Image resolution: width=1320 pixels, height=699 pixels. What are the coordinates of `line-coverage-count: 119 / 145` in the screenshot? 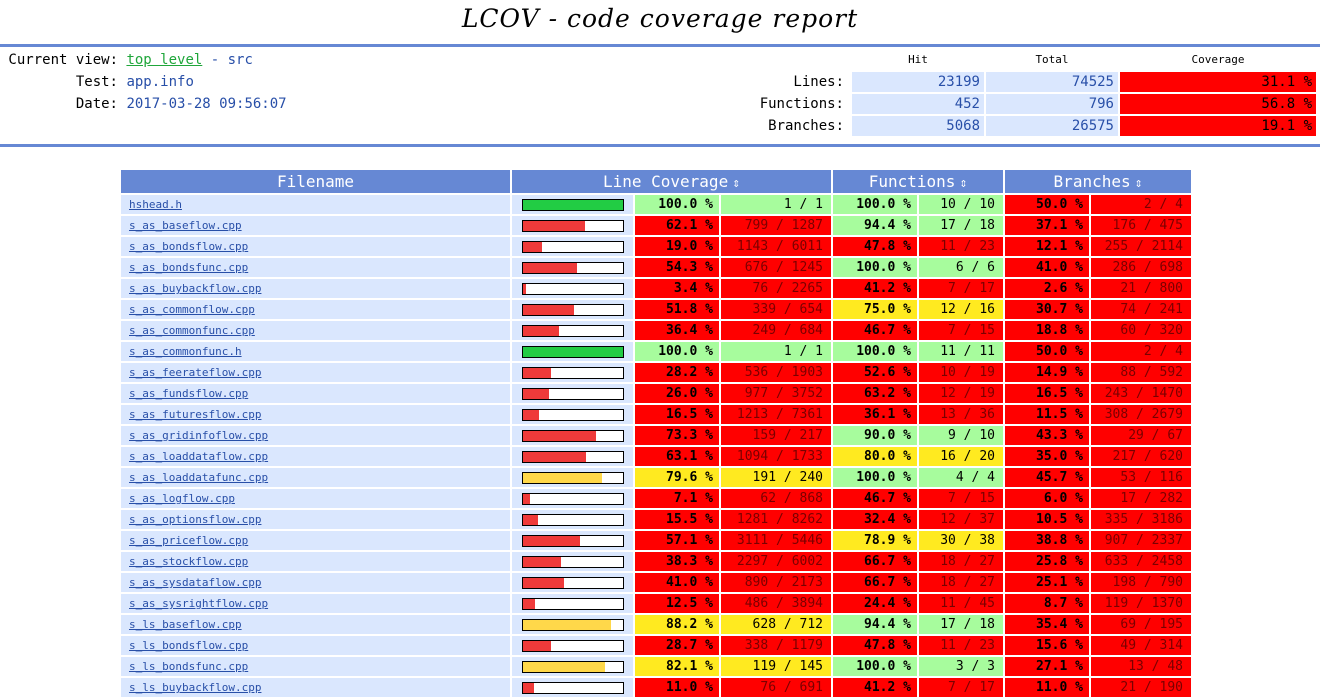 It's located at (776, 666).